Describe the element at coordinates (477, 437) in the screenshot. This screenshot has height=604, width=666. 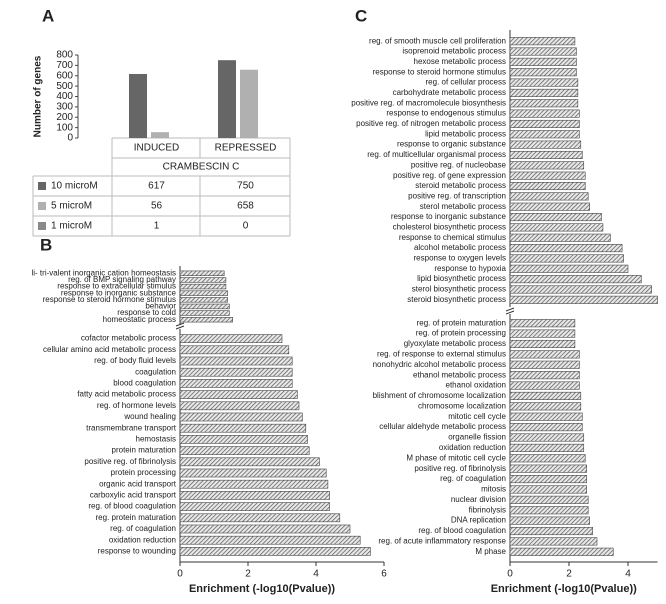
I see `category-label: organelle fission` at that location.